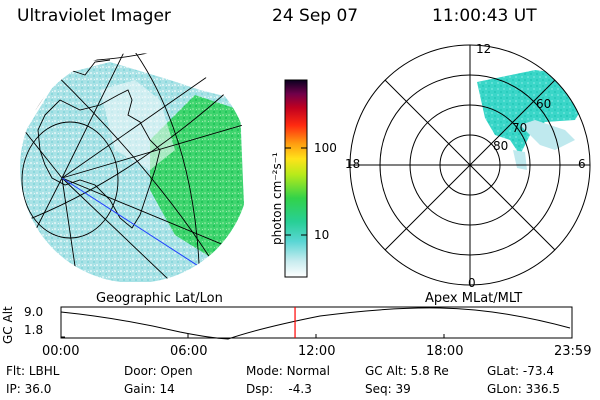 The height and width of the screenshot is (400, 600). I want to click on mlt-label-18: 18, so click(353, 164).